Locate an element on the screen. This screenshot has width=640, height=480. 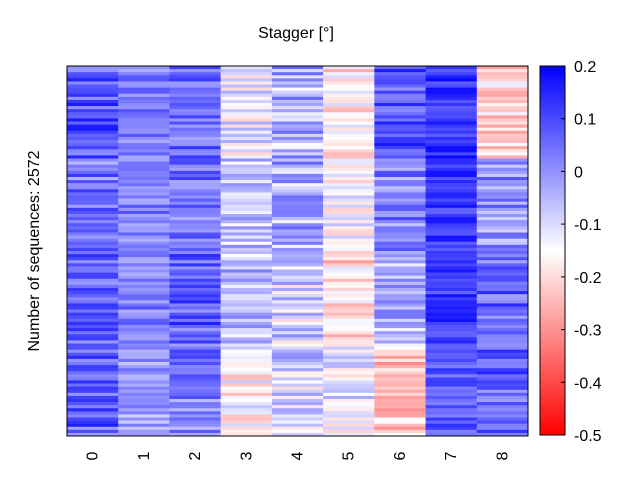
x-tick-label: 1 is located at coordinates (144, 455).